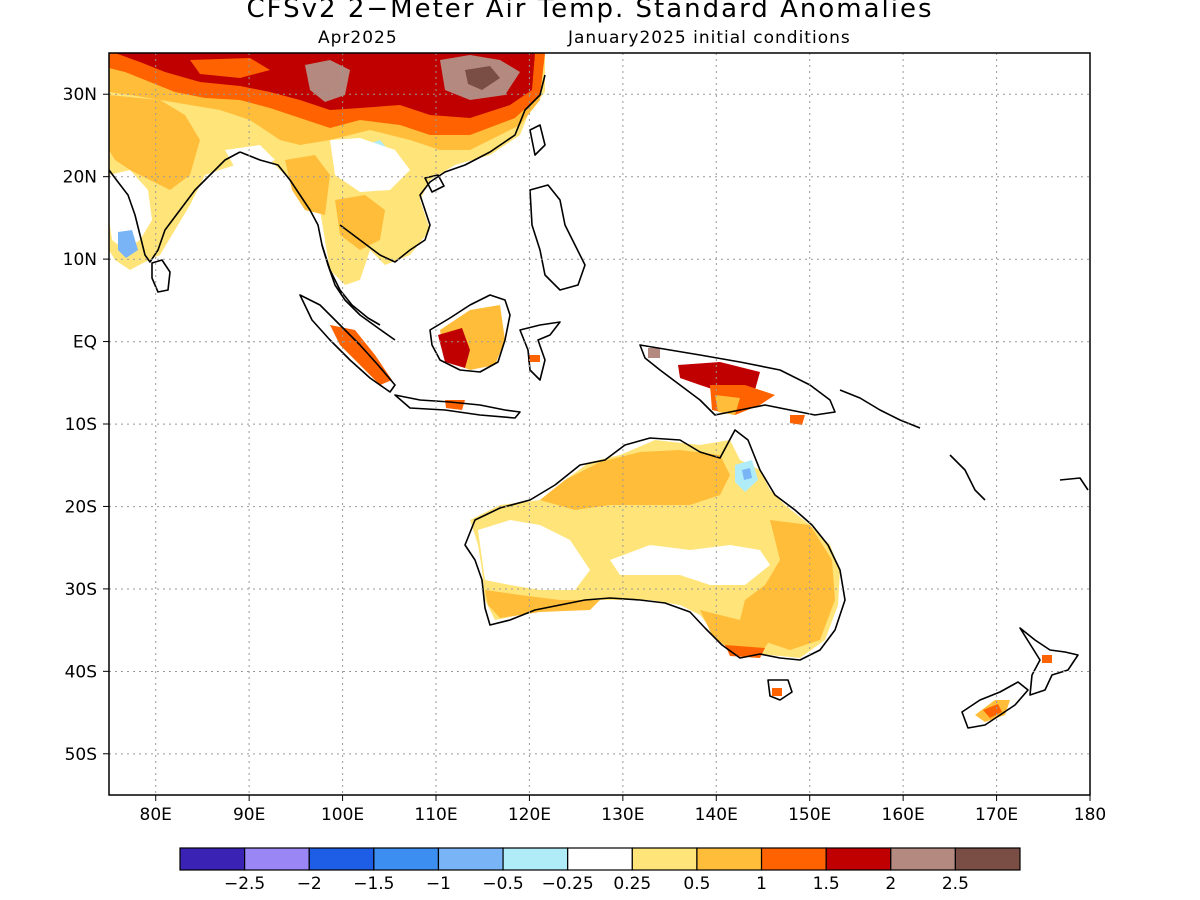 Image resolution: width=1200 pixels, height=900 pixels. What do you see at coordinates (690, 565) in the screenshot?
I see `australia-white-central` at bounding box center [690, 565].